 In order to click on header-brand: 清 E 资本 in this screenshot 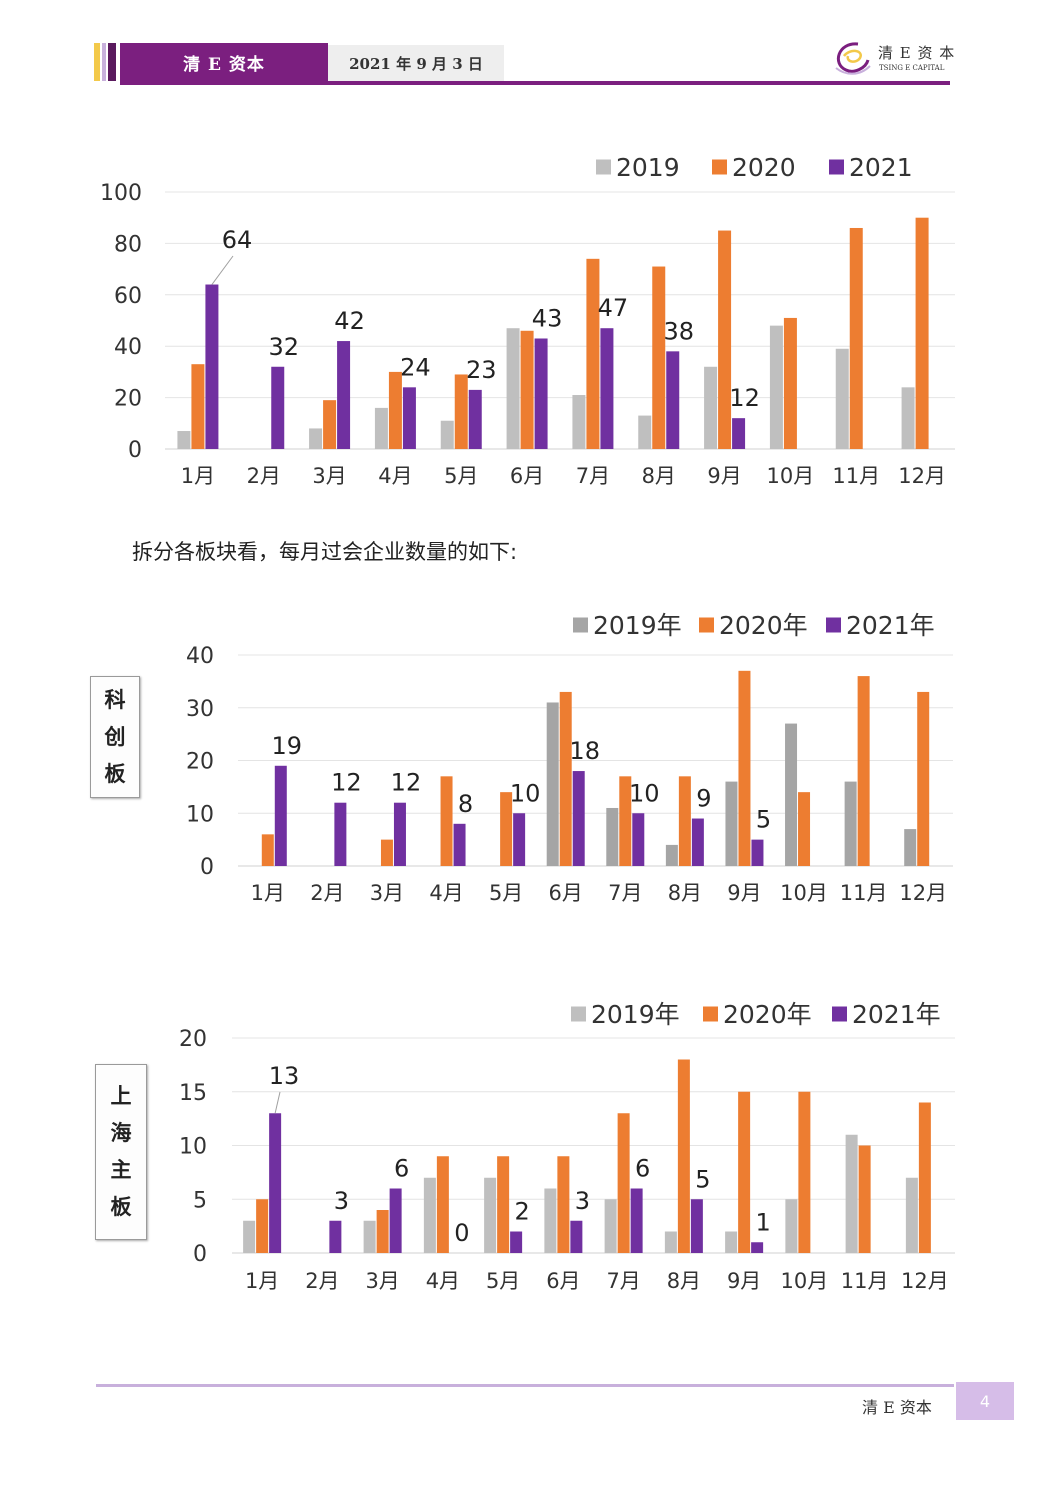, I will do `click(224, 62)`.